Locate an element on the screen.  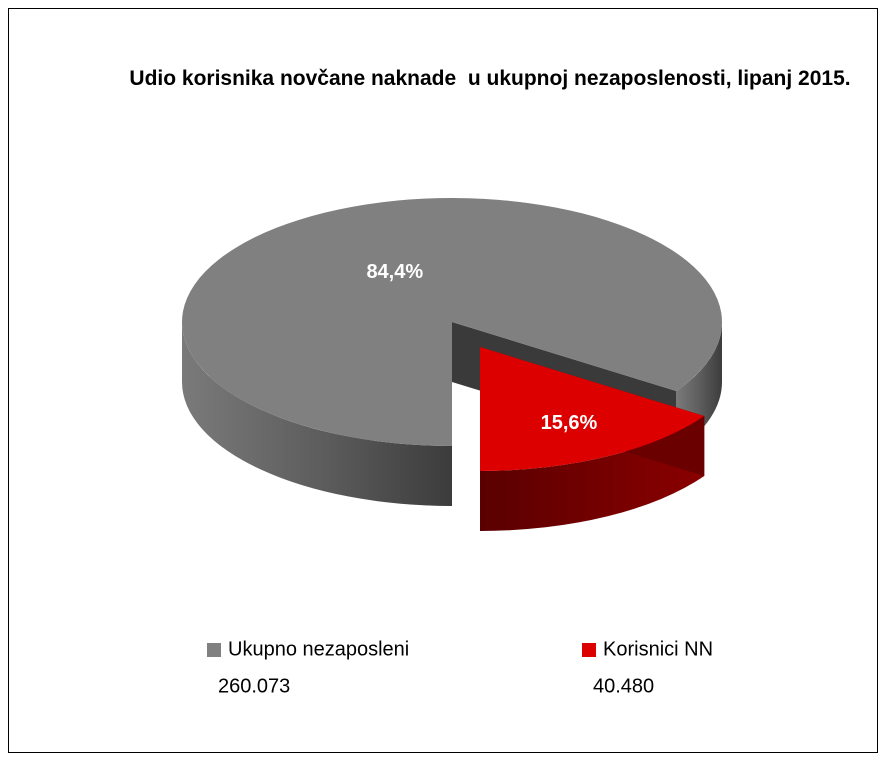
data-label: 84,4% is located at coordinates (394, 272).